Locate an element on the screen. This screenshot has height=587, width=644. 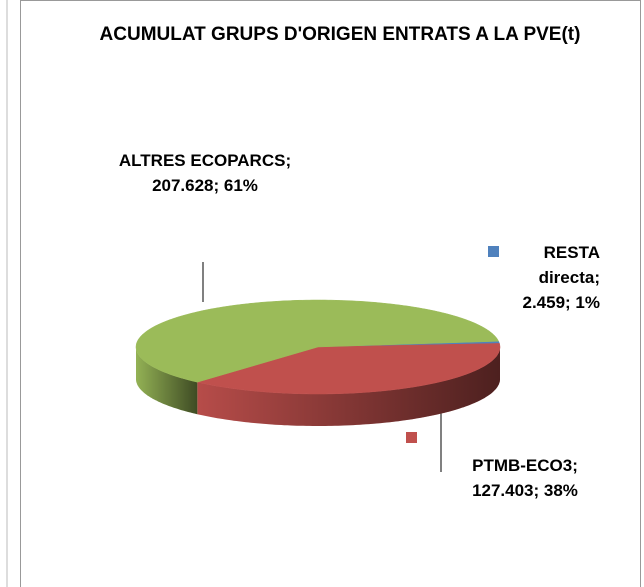
data-label: PTMB-ECO3; 127.403; 38% is located at coordinates (525, 478).